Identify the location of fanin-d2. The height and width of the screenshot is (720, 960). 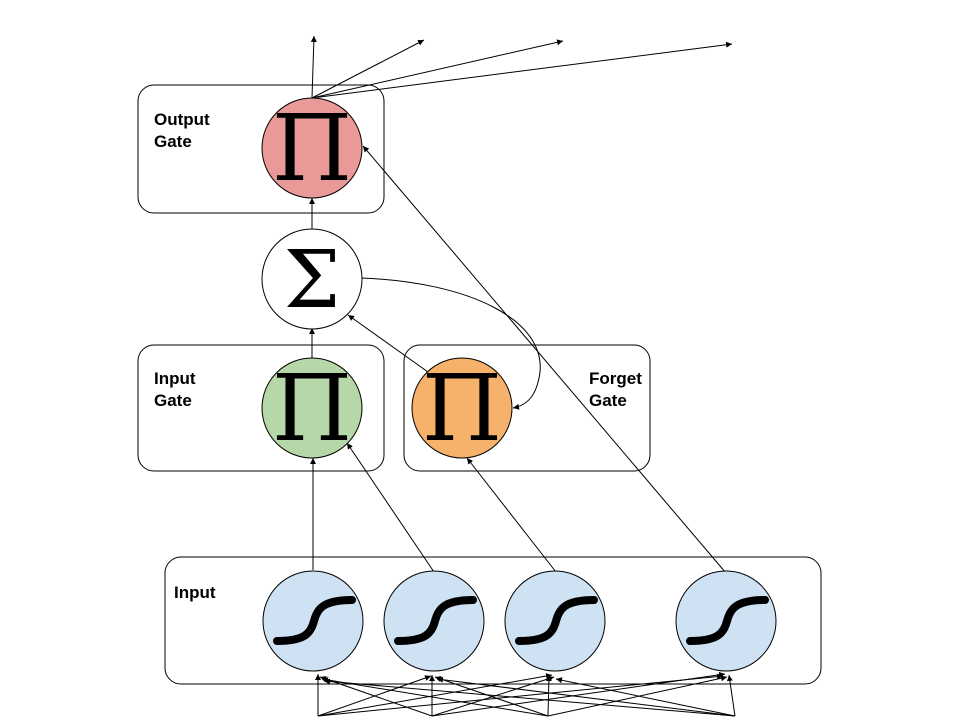
(586, 696).